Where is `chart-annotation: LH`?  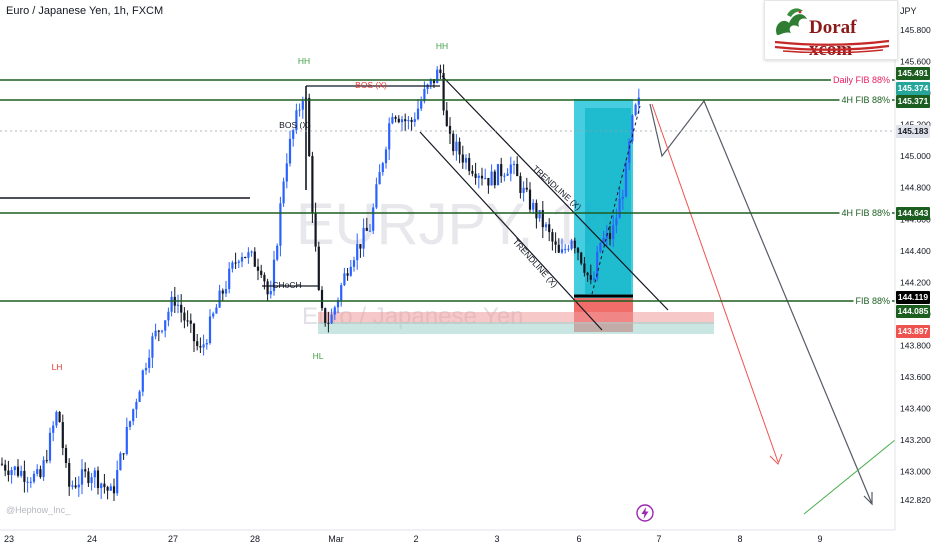
chart-annotation: LH is located at coordinates (57, 367).